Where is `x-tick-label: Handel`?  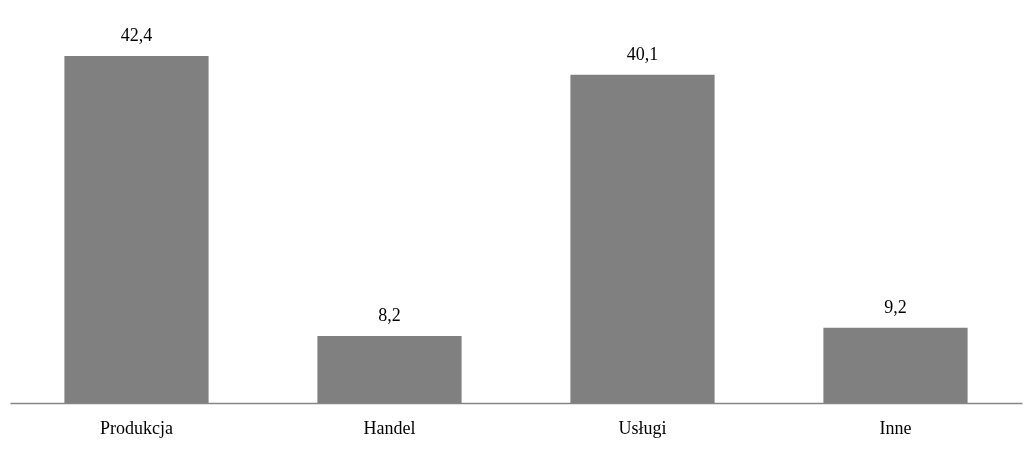 x-tick-label: Handel is located at coordinates (389, 427).